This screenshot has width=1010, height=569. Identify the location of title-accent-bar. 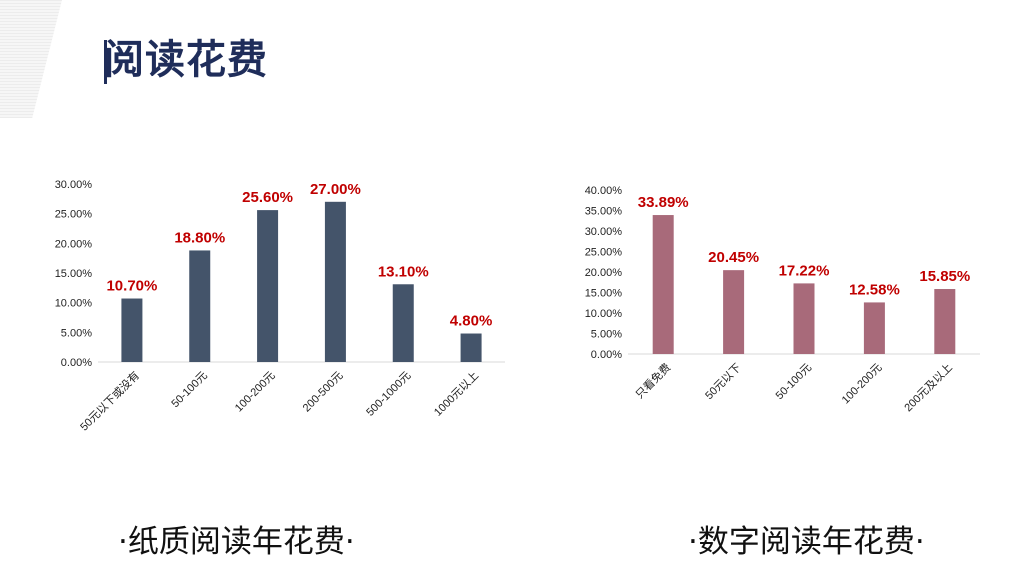
(105, 62).